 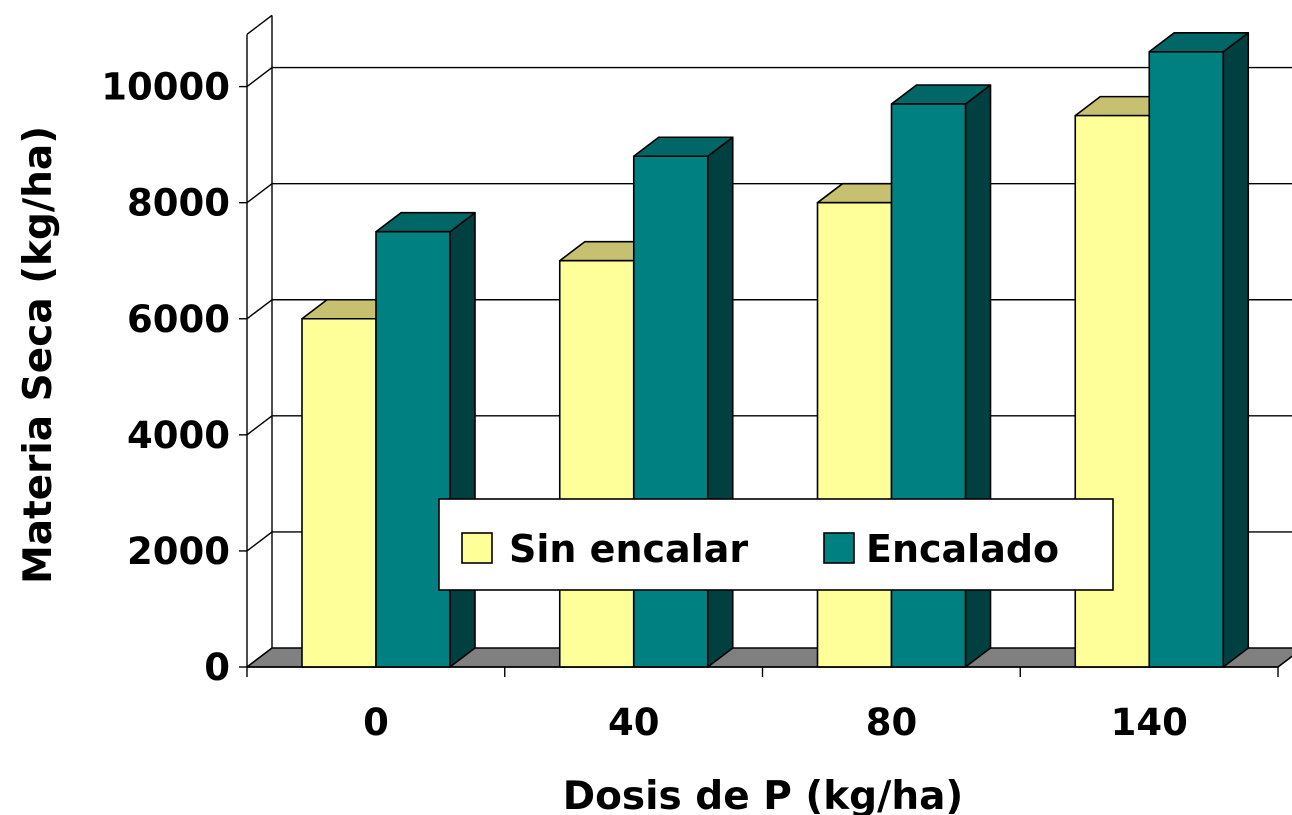 I want to click on x-tick-label-40: 40, so click(x=634, y=722).